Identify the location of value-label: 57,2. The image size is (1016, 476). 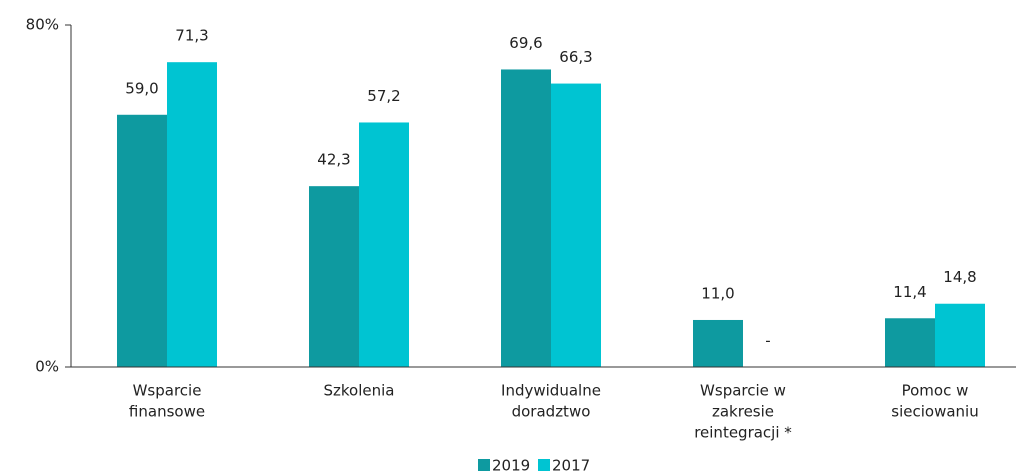
(383, 96).